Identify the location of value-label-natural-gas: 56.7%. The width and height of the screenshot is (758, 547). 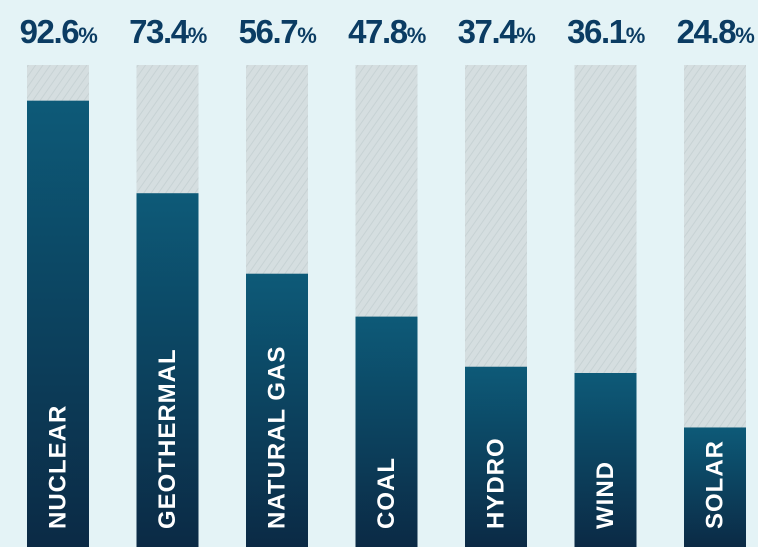
(278, 31).